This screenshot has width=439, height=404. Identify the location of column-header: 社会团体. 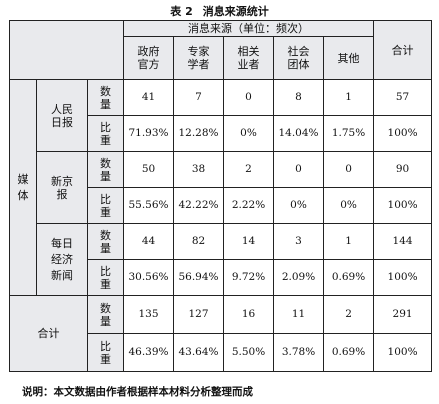
(299, 58).